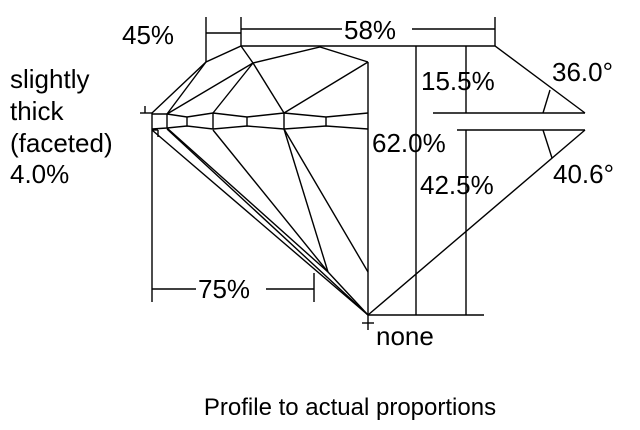  What do you see at coordinates (148, 35) in the screenshot?
I see `crown-height-label: 45%` at bounding box center [148, 35].